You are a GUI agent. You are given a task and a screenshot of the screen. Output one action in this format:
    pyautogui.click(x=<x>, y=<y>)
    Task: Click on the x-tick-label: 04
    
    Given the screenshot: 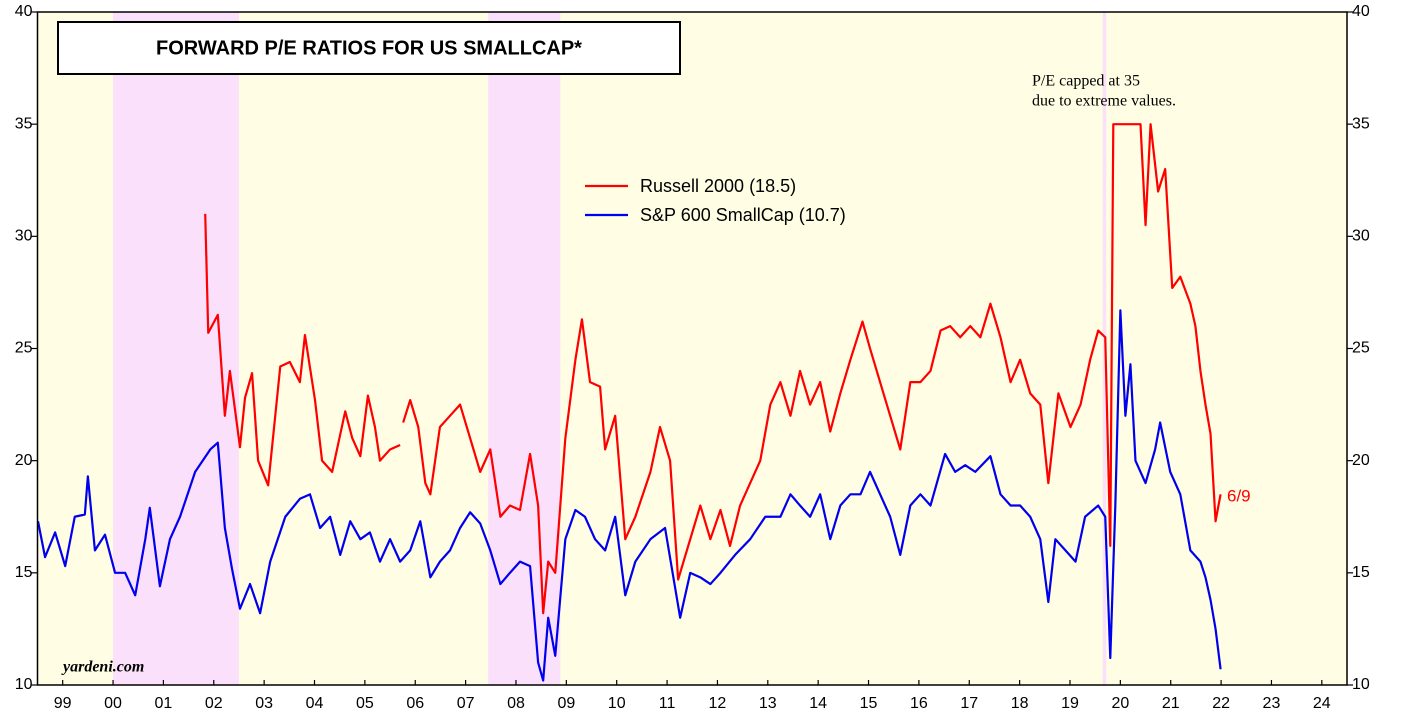 What is the action you would take?
    pyautogui.click(x=315, y=703)
    